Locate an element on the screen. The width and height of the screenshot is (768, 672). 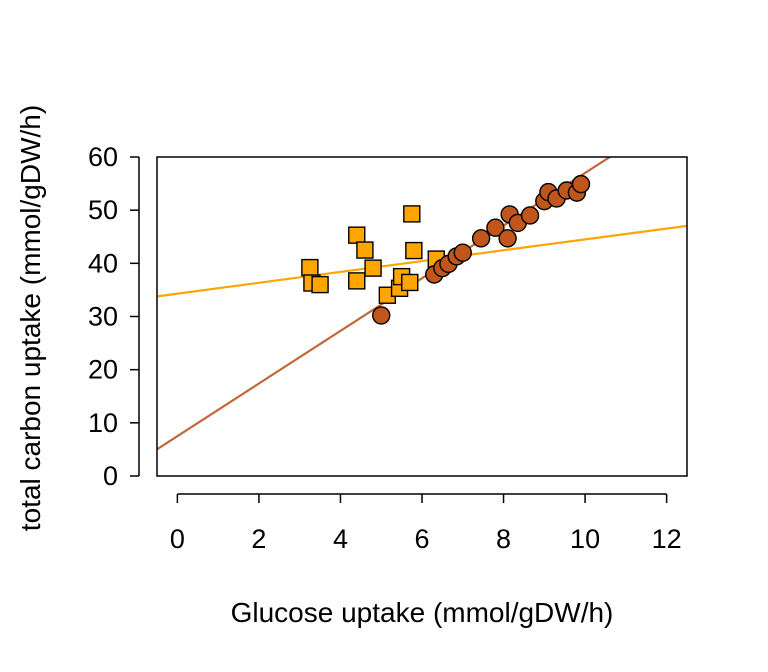
x-tick-label: 2 is located at coordinates (258, 539).